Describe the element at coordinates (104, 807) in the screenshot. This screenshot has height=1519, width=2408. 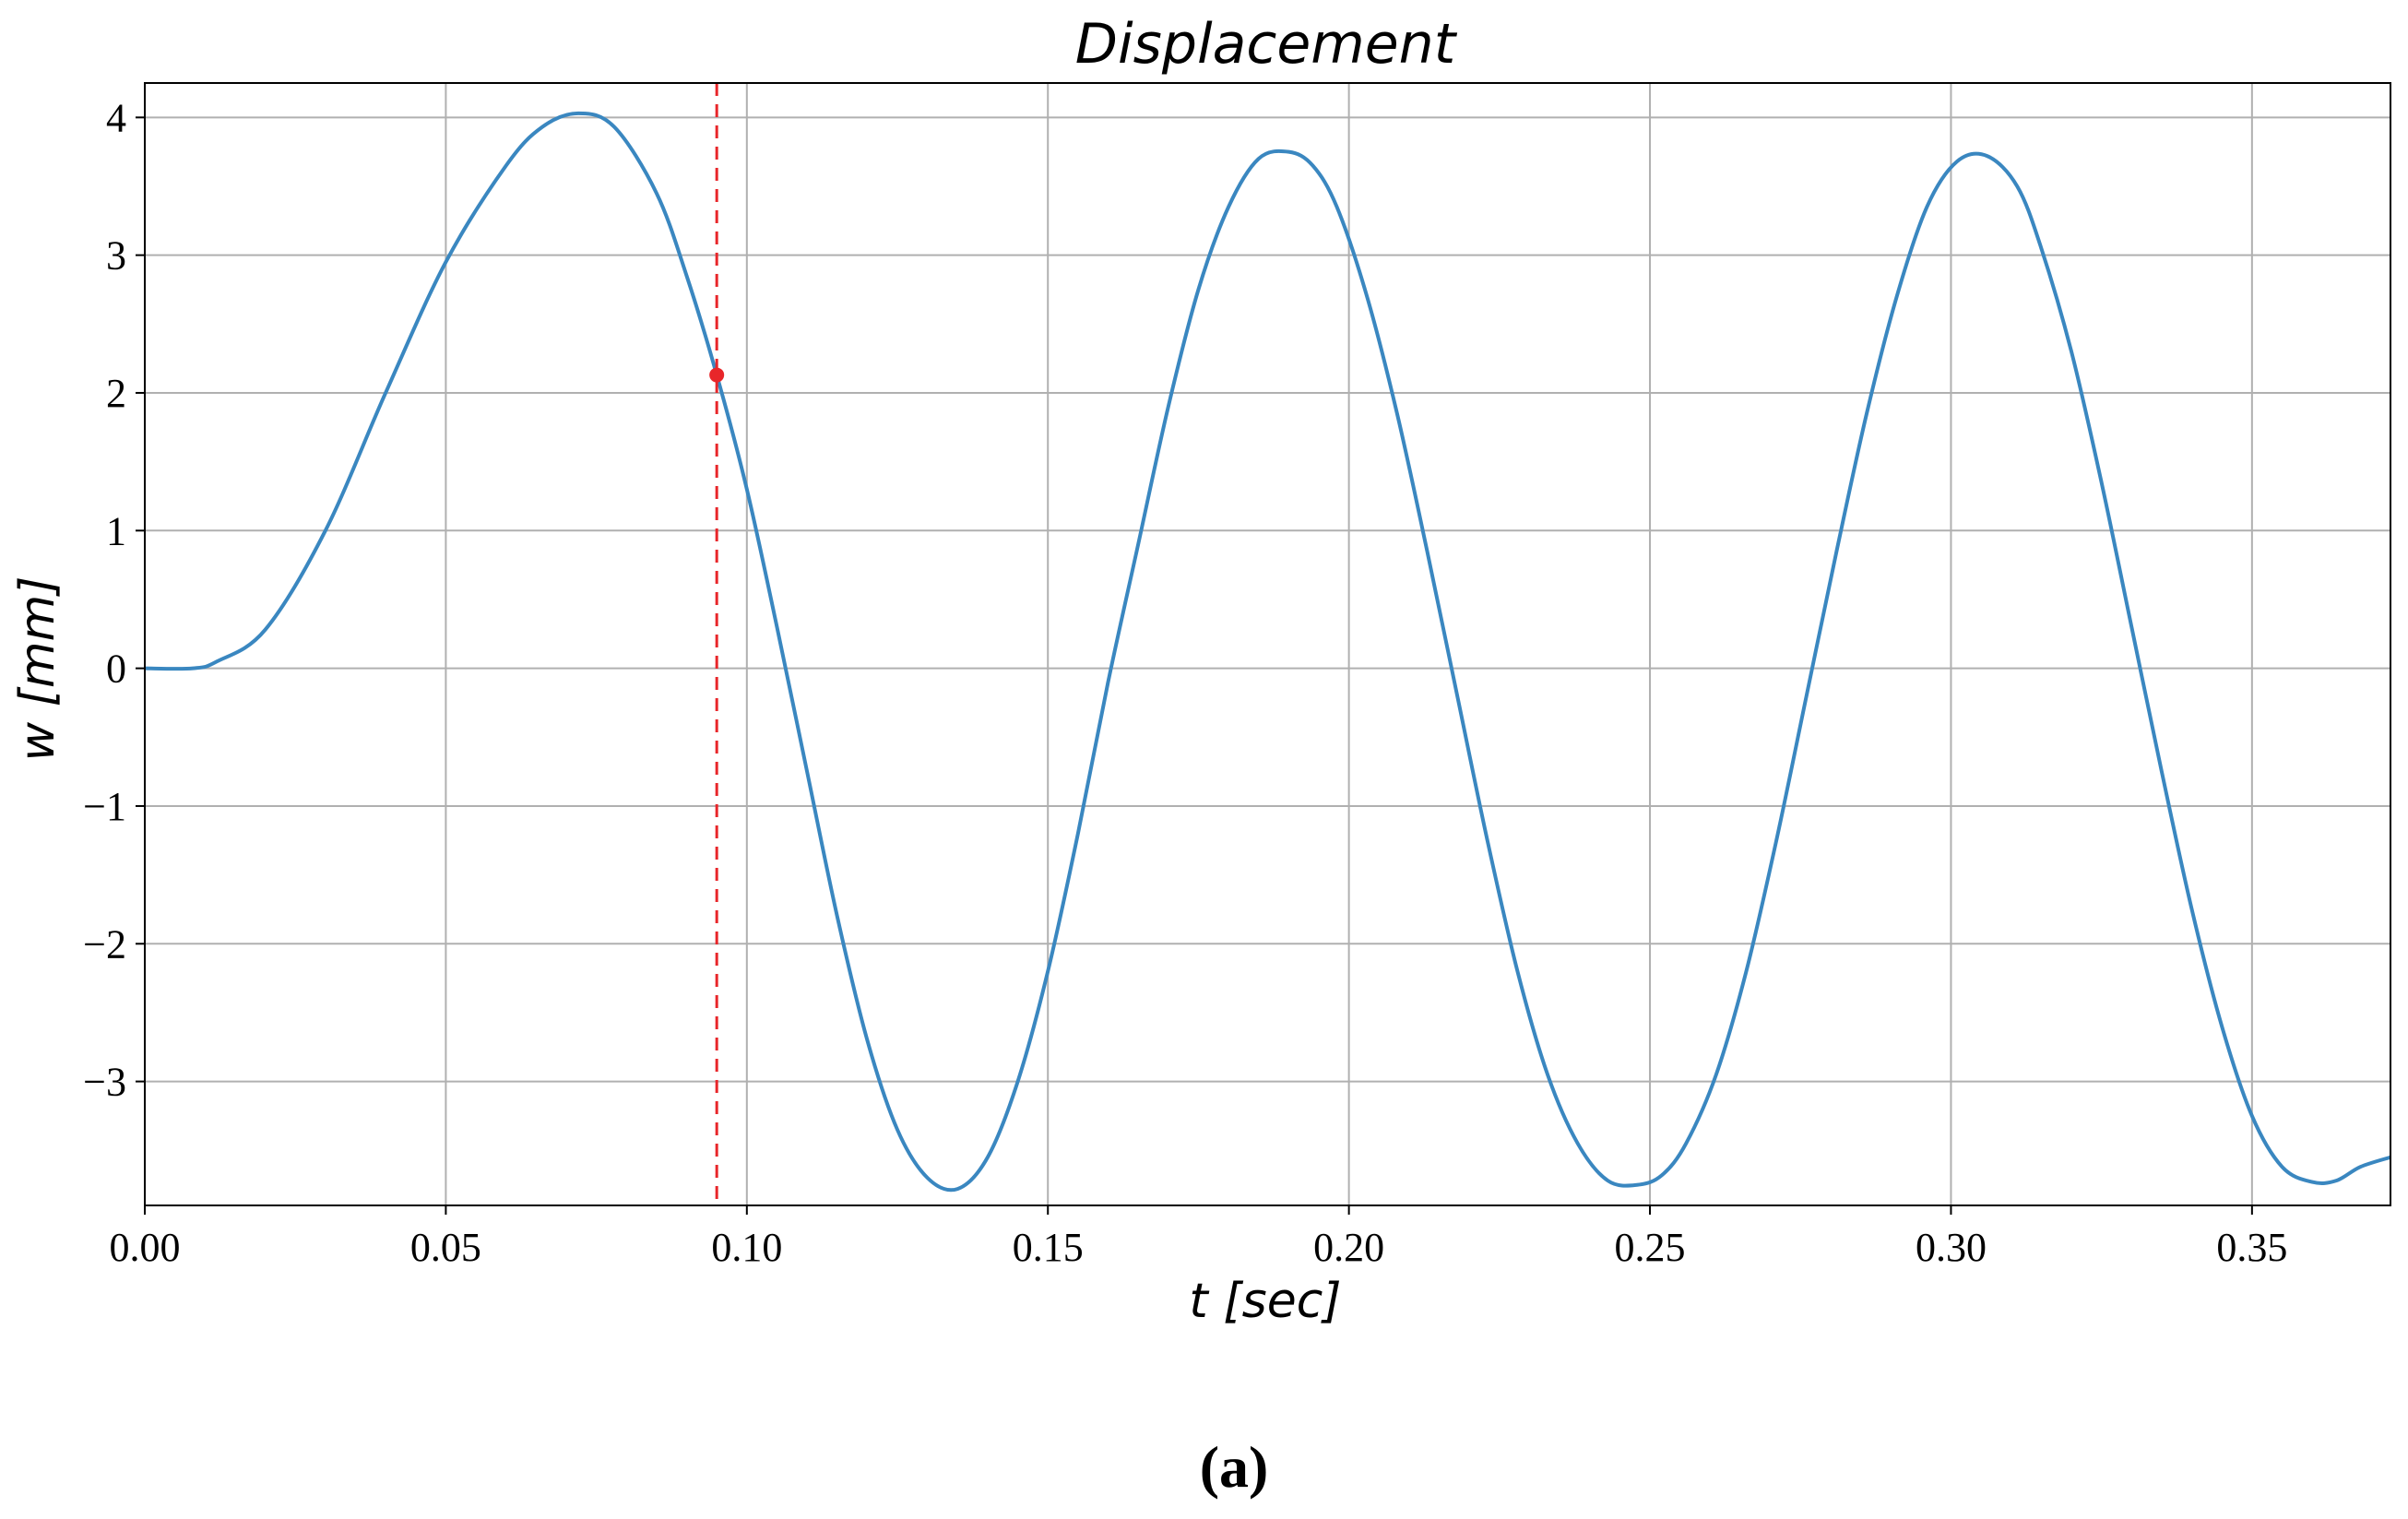
I see `y-tick-label: −1` at that location.